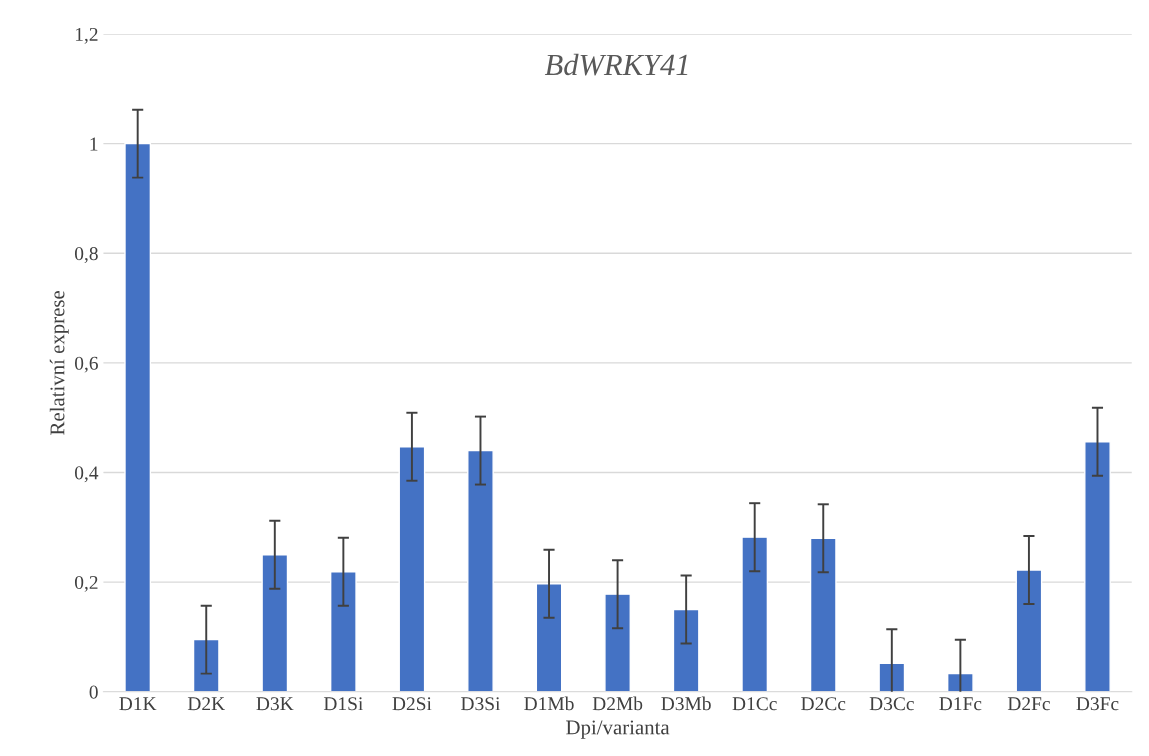 The height and width of the screenshot is (756, 1149). What do you see at coordinates (754, 704) in the screenshot?
I see `x-tick-label: D1Cc` at bounding box center [754, 704].